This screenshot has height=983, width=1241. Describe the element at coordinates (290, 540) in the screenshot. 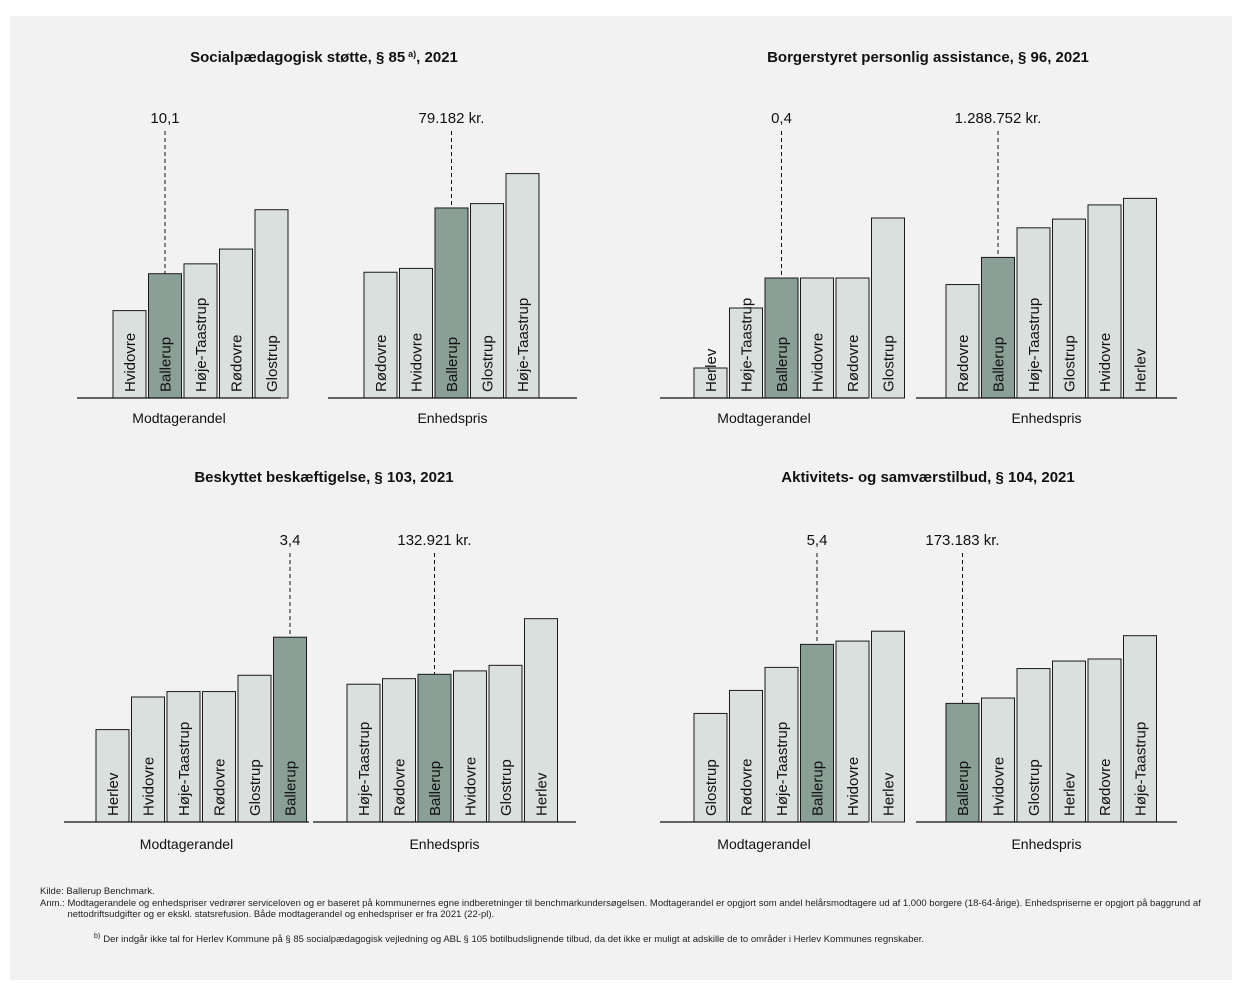

I see `callout-value: 3,4` at that location.